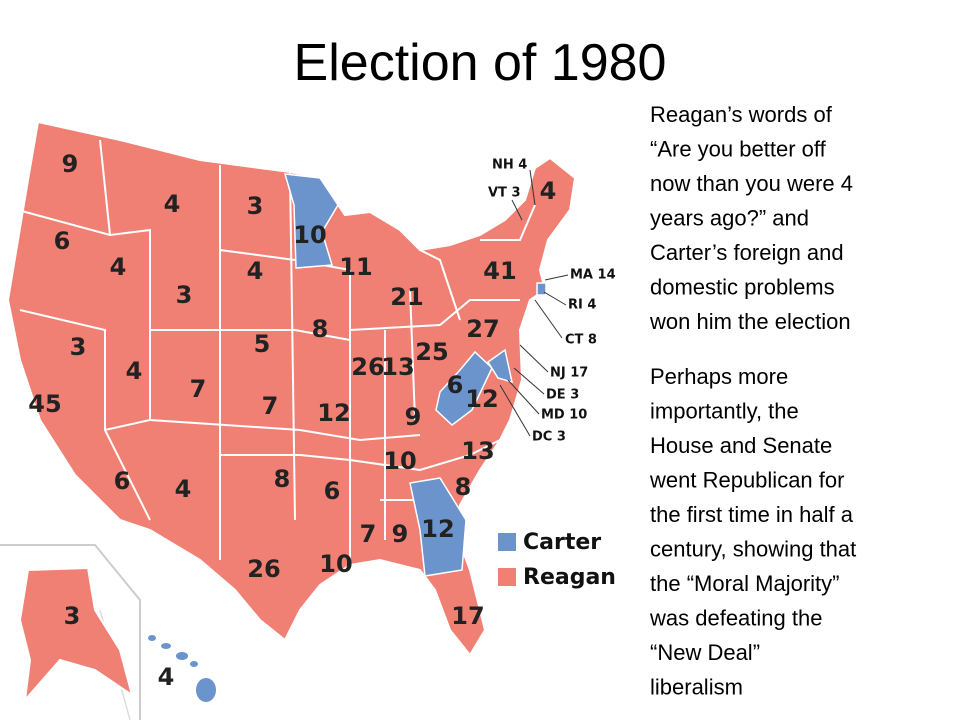  I want to click on small-state-label: CT 8, so click(581, 340).